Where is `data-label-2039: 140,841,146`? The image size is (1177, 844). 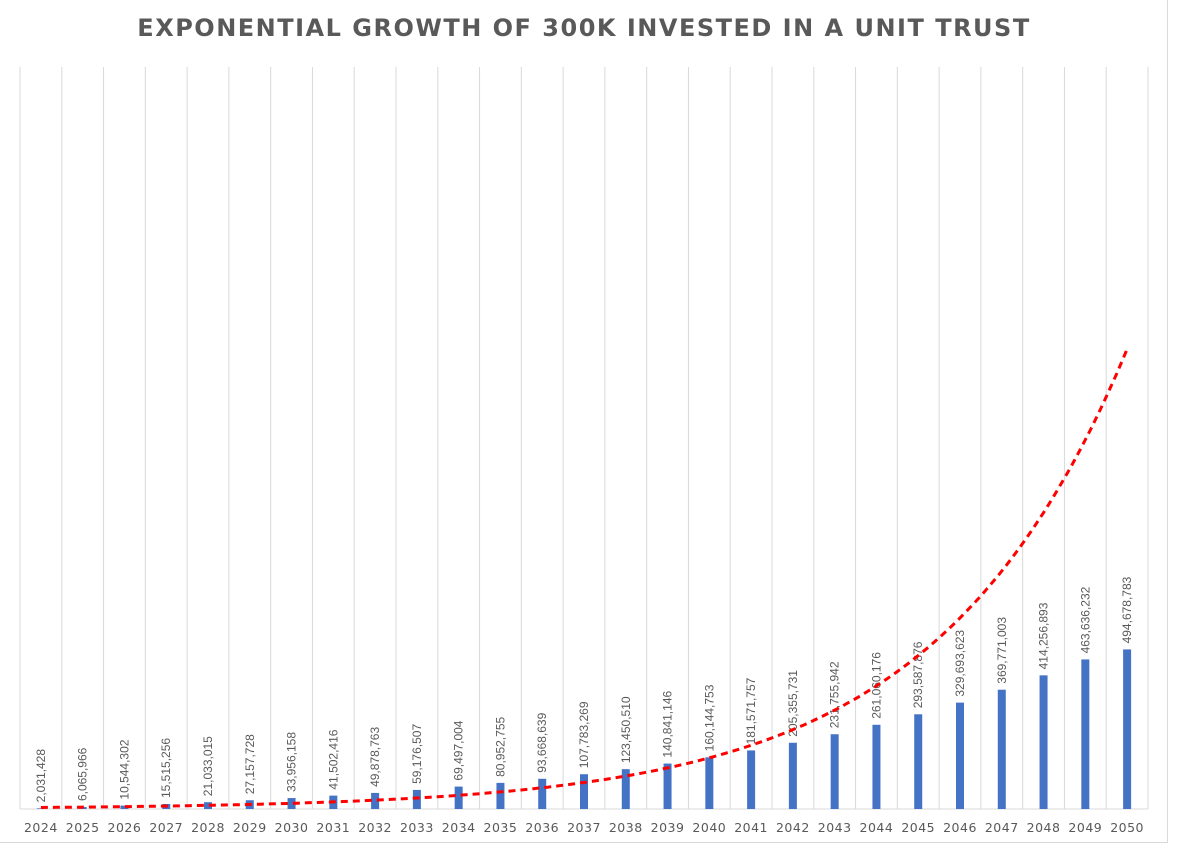
data-label-2039: 140,841,146 is located at coordinates (668, 724).